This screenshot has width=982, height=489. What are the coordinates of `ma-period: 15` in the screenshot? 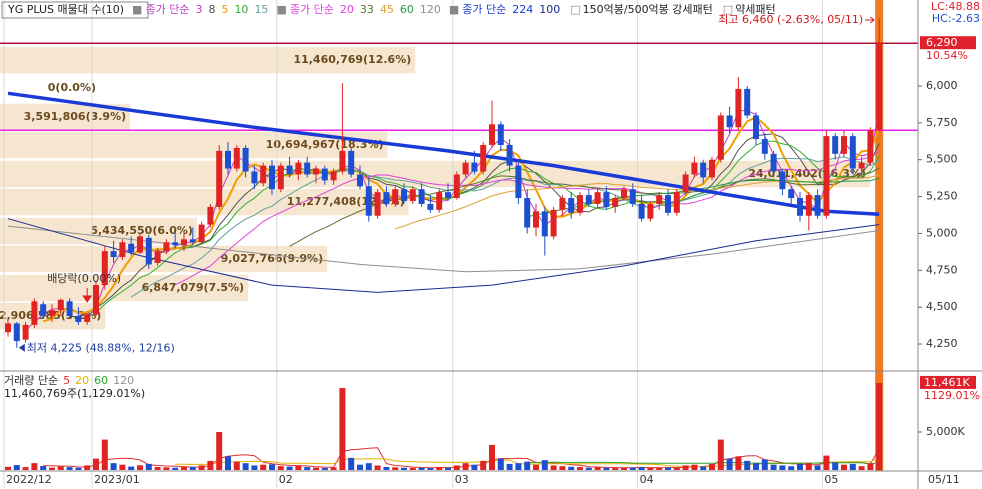 It's located at (261, 9).